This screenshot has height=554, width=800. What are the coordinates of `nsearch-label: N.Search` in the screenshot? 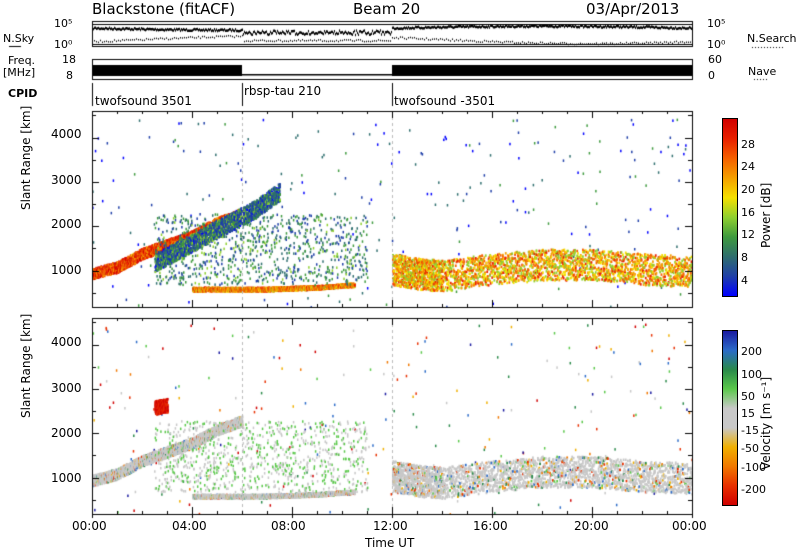 It's located at (772, 38).